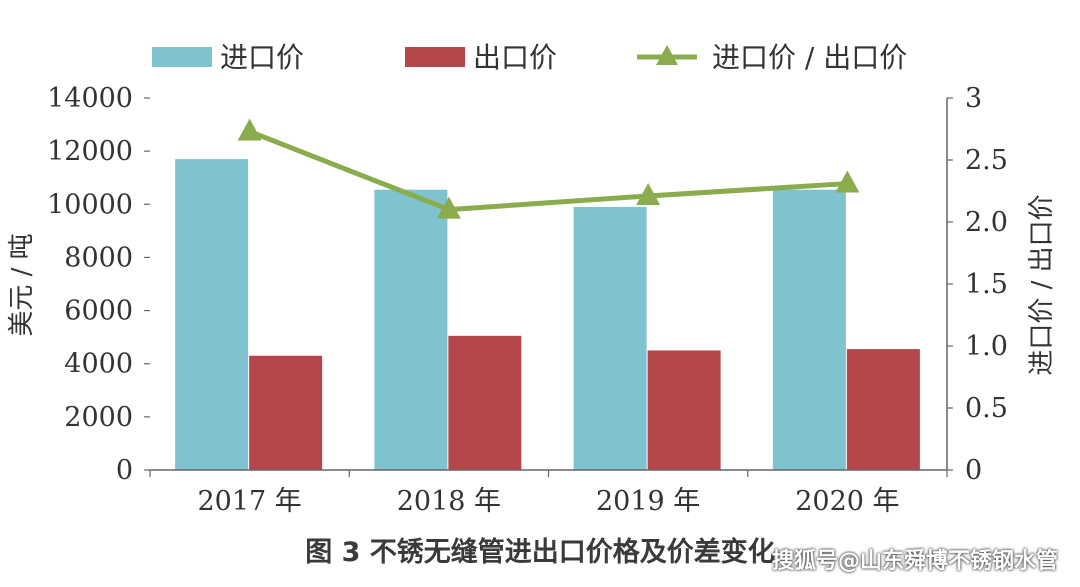 This screenshot has height=587, width=1080. Describe the element at coordinates (548, 171) in the screenshot. I see `ratio-series-line` at that location.